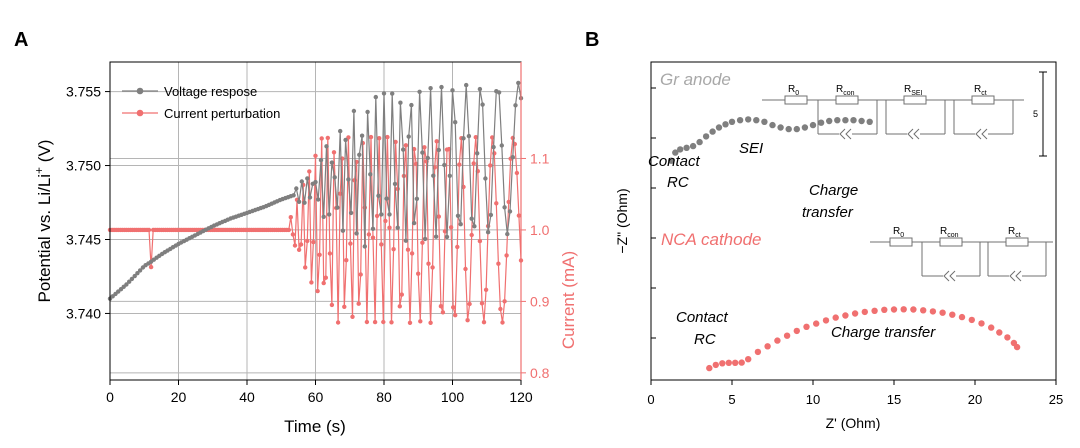 The height and width of the screenshot is (448, 1080). What do you see at coordinates (1035, 114) in the screenshot?
I see `scale-bar-label: 5` at bounding box center [1035, 114].